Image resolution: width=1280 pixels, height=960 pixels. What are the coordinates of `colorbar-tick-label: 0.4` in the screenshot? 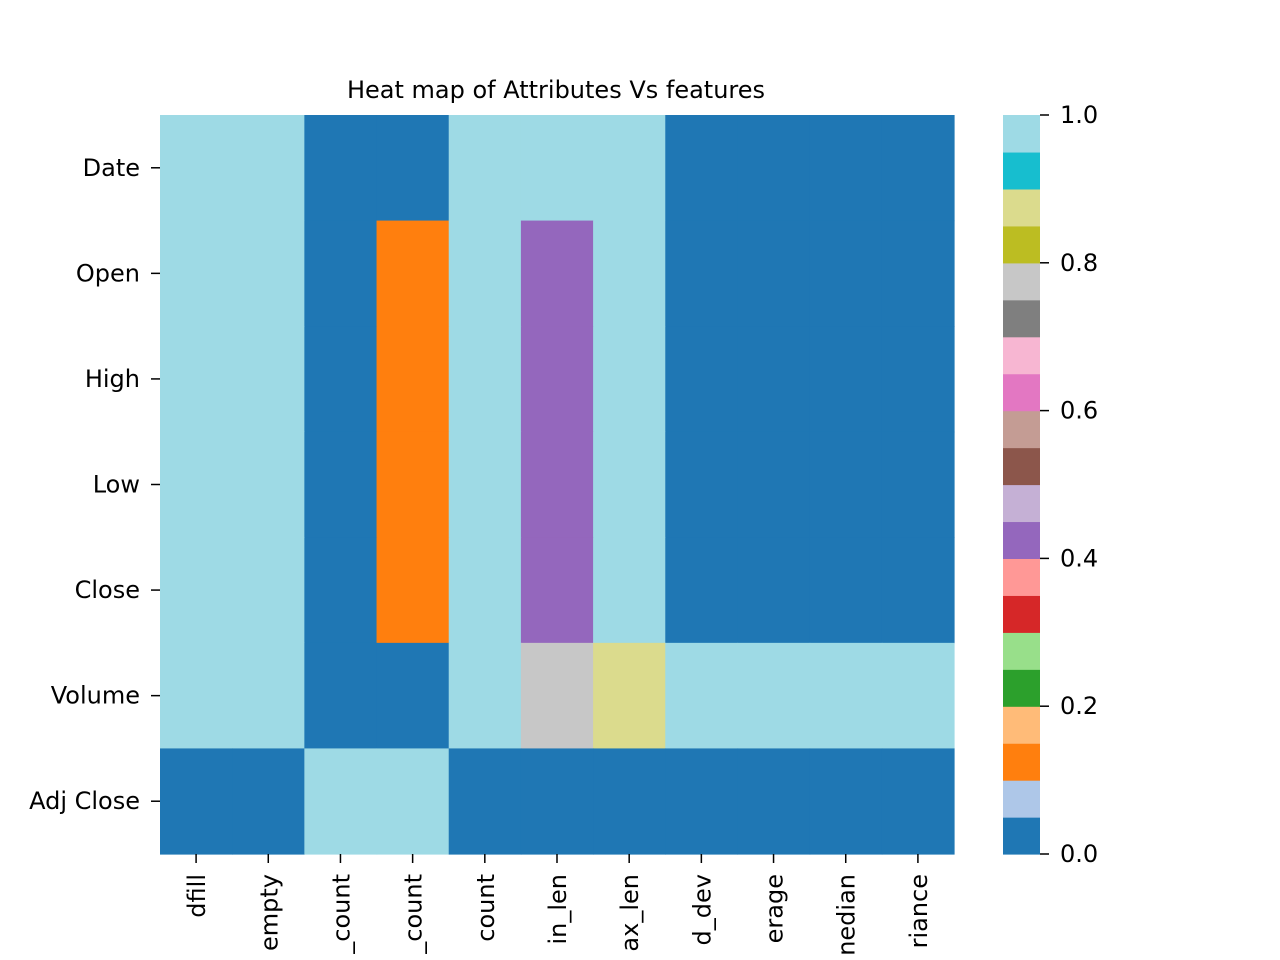 It's located at (1079, 558).